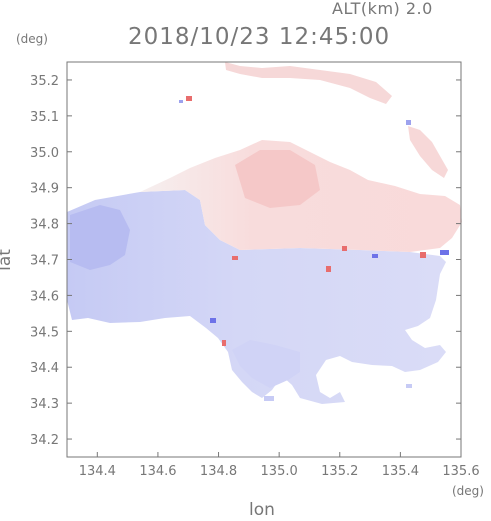 The image size is (491, 521). What do you see at coordinates (44, 117) in the screenshot?
I see `y-tick-label: 35.1` at bounding box center [44, 117].